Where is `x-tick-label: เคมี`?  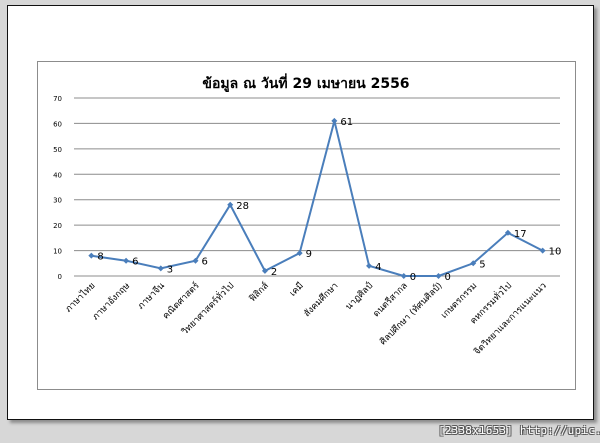 x-tick-label: เคมี is located at coordinates (296, 289).